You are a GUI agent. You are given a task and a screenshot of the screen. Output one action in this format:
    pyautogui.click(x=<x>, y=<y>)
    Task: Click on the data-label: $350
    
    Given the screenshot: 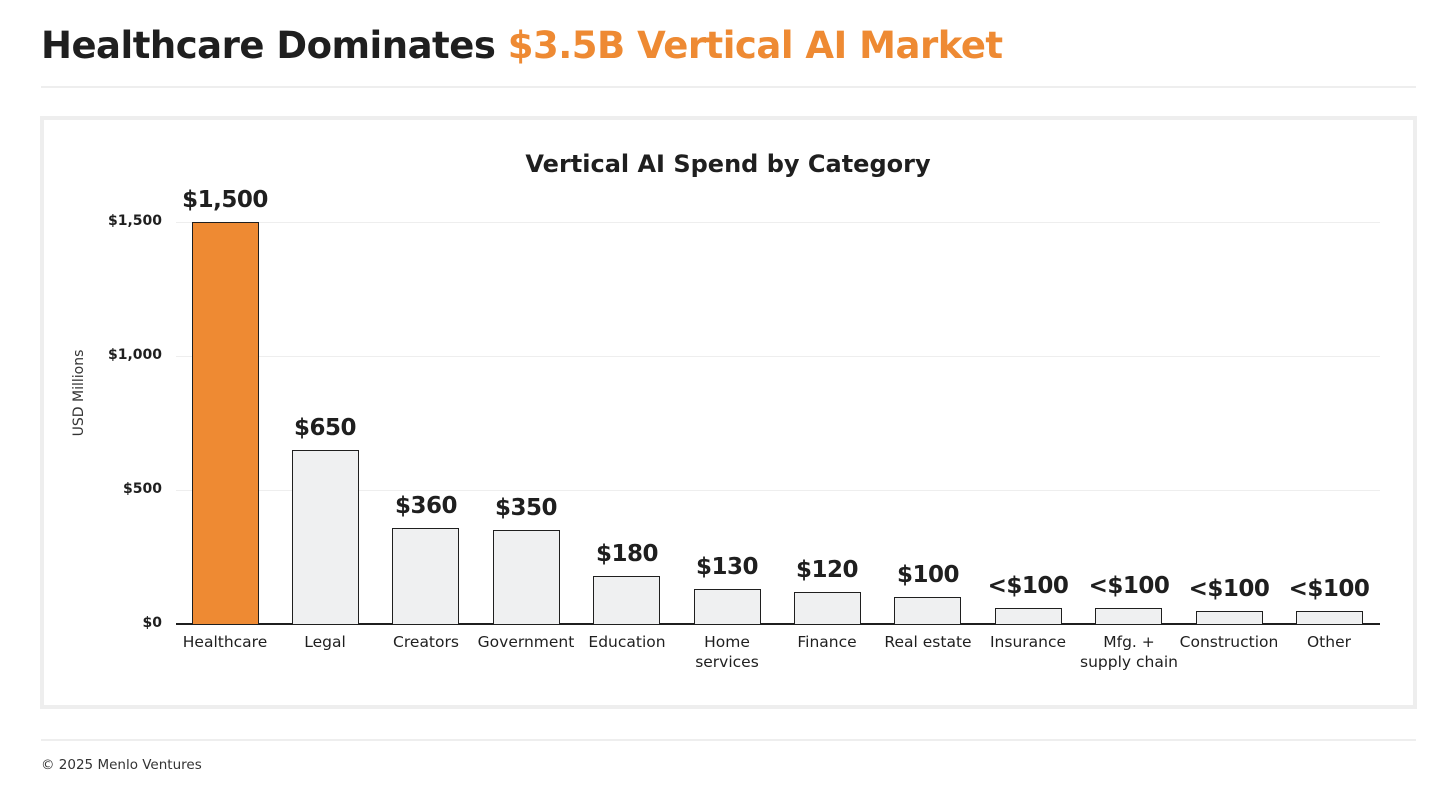 What is the action you would take?
    pyautogui.click(x=526, y=508)
    